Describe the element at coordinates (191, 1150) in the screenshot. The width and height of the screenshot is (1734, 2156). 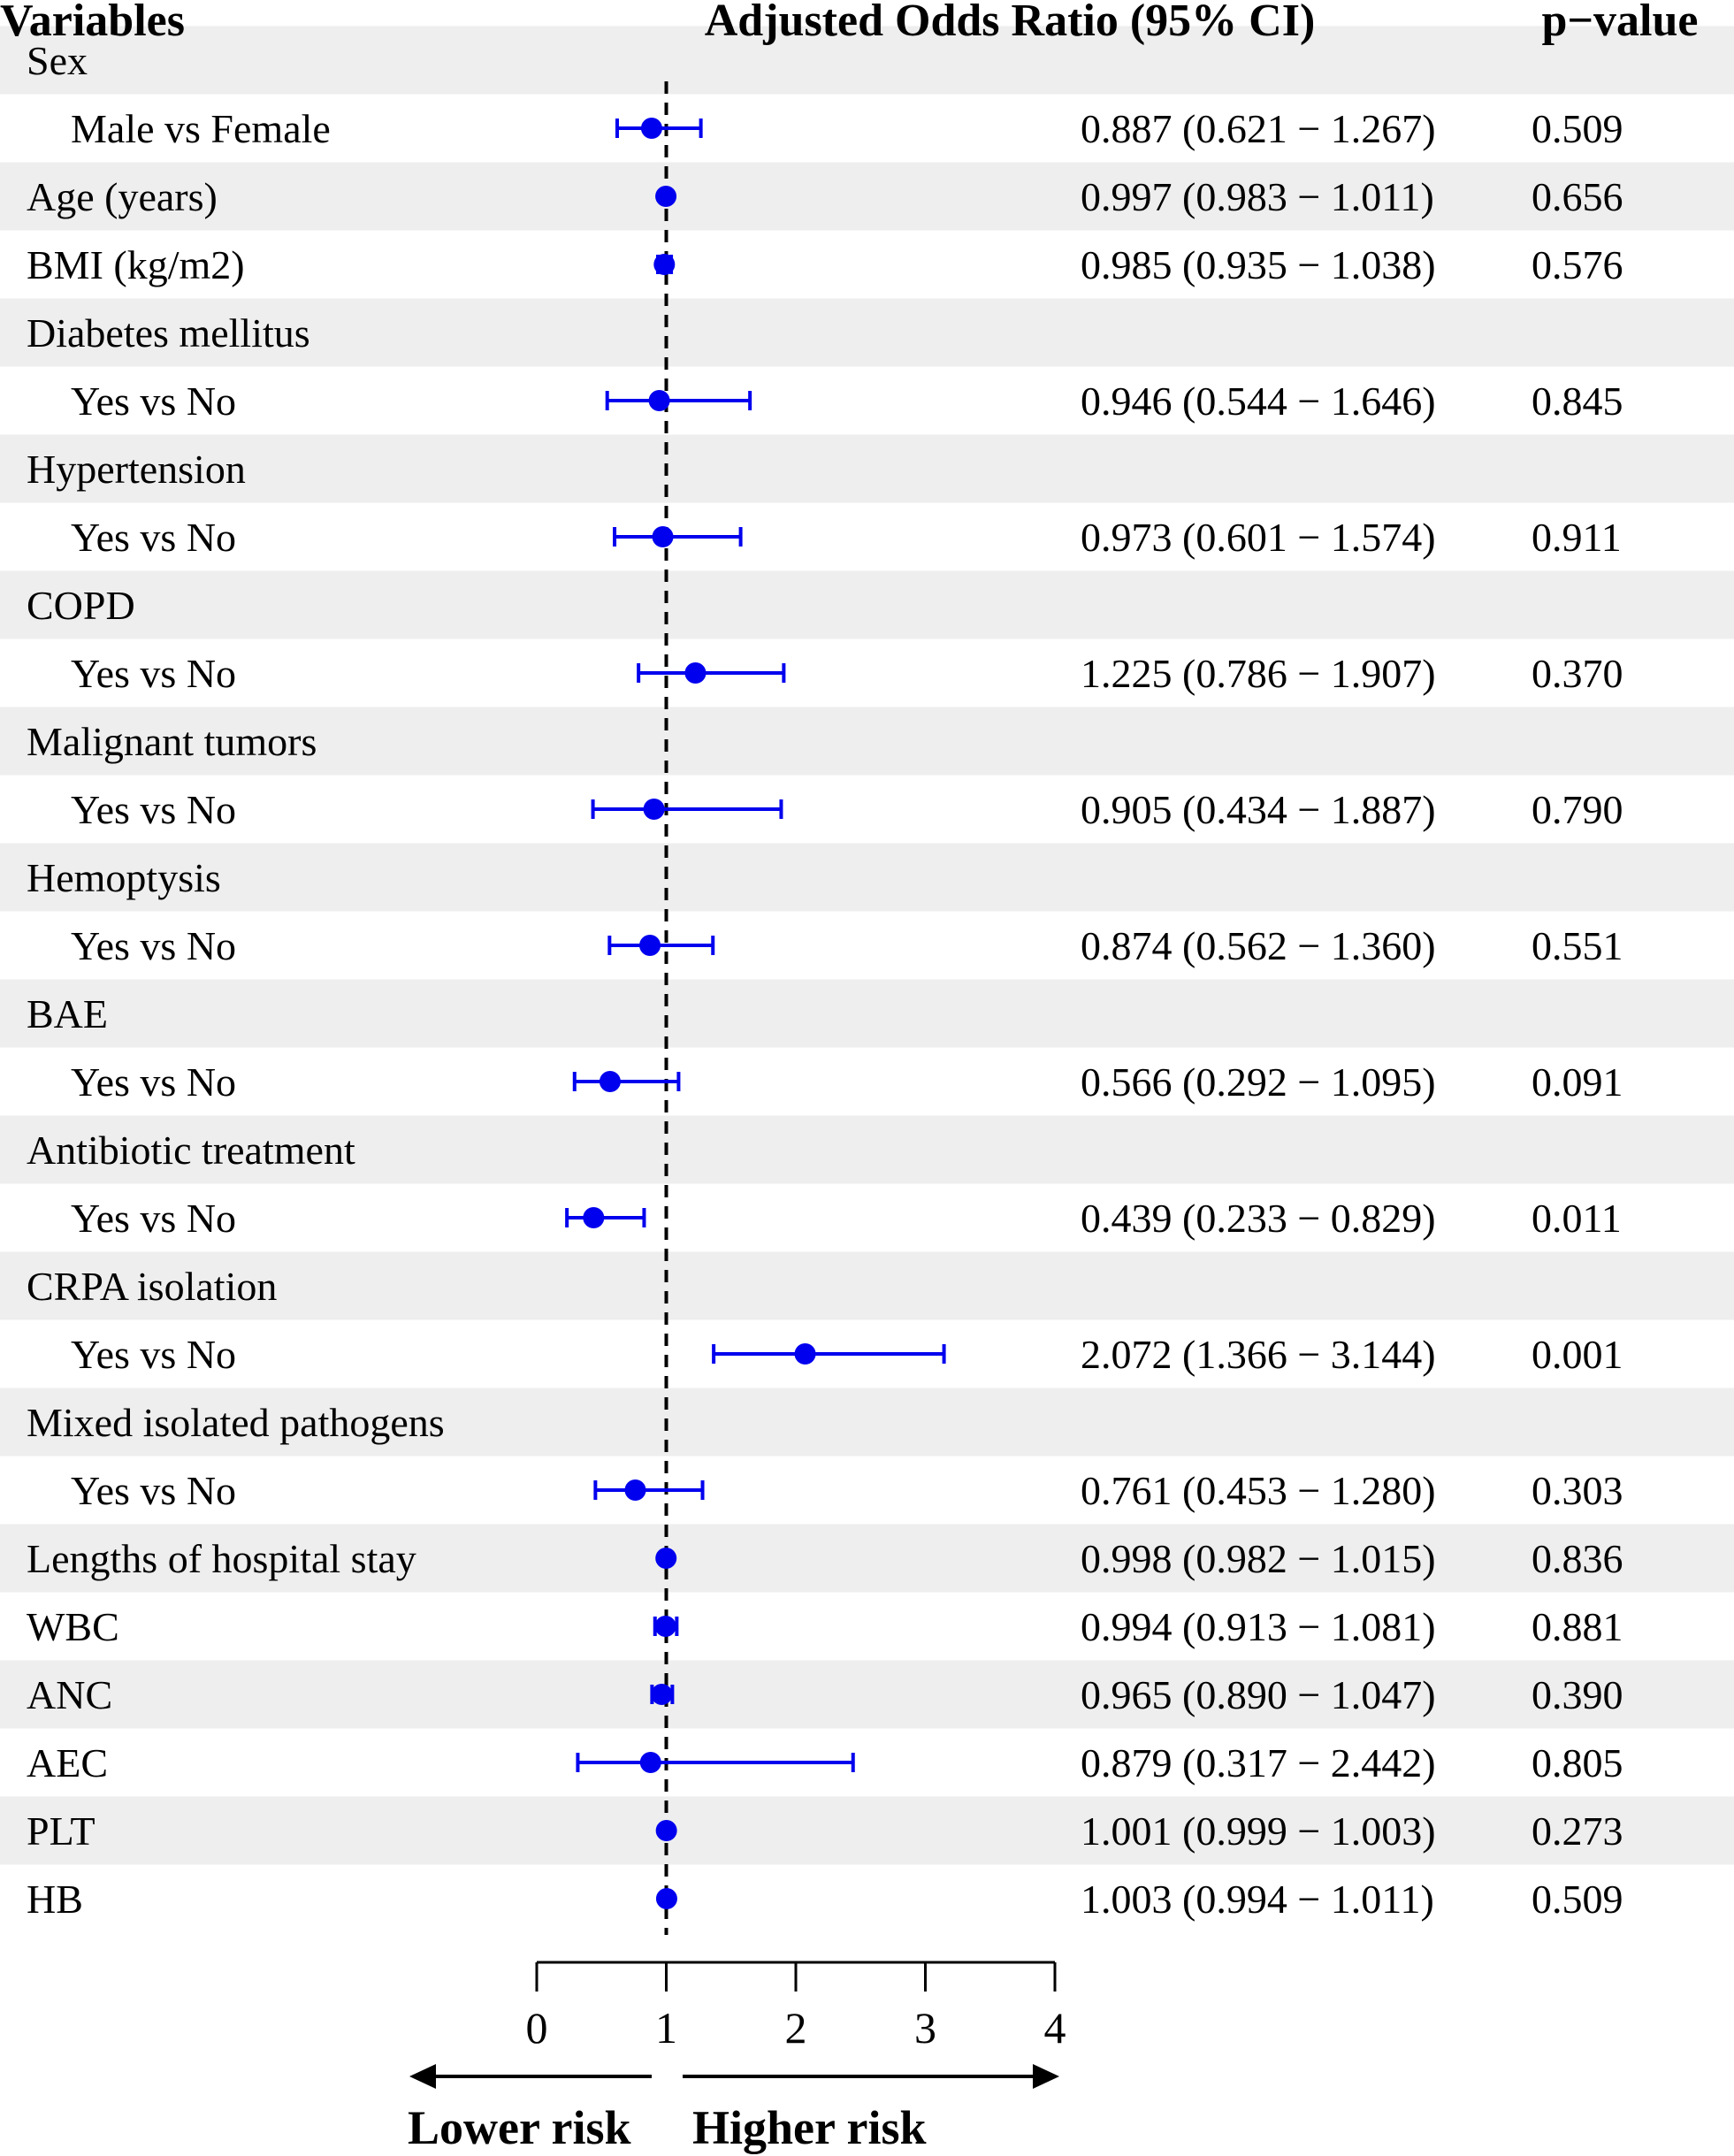
I see `row-label: Antibiotic treatment` at that location.